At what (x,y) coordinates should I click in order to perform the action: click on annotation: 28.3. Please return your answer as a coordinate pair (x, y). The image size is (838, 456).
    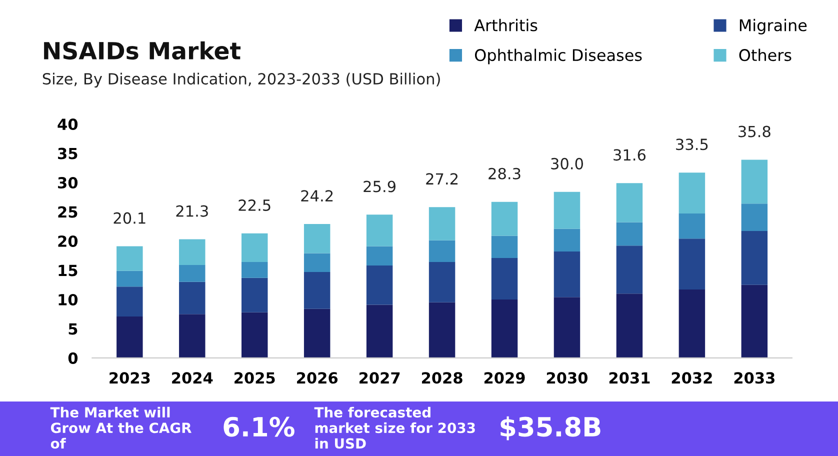
    Looking at the image, I should click on (504, 174).